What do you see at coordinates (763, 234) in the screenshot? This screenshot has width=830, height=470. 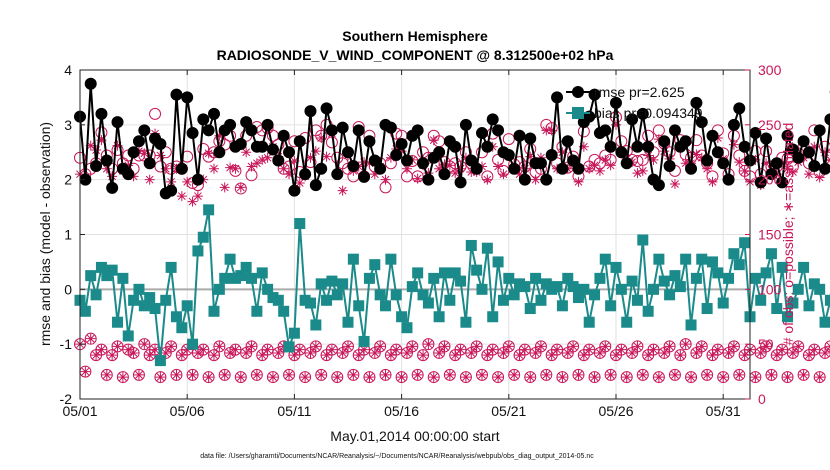 I see `y-axis-right: 0 50 100 150 200 250 300` at bounding box center [763, 234].